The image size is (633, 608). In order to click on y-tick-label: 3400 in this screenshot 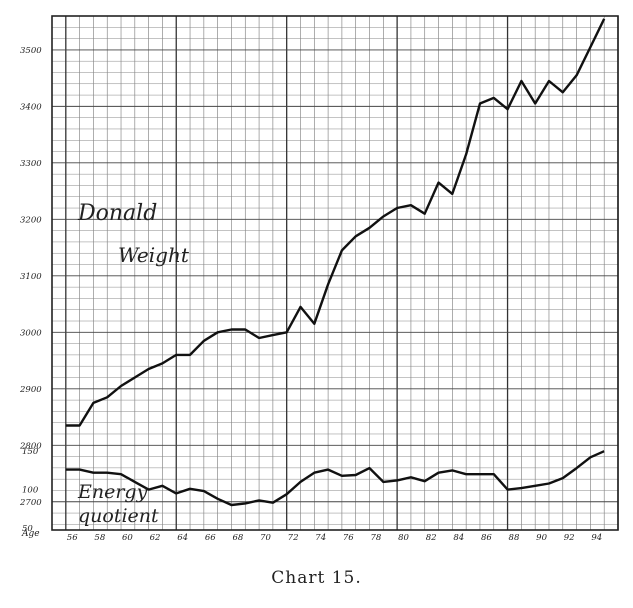, I will do `click(31, 107)`.